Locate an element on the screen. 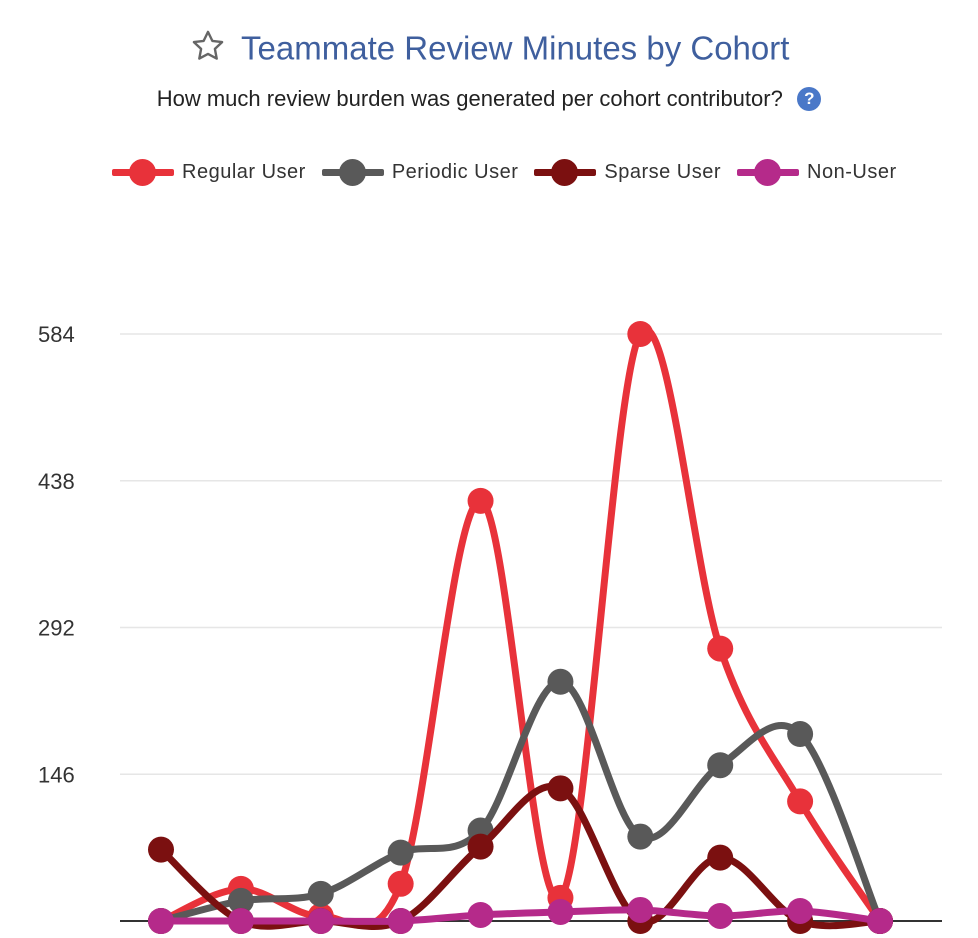  legend-item-sparse-user: Sparse User is located at coordinates (627, 172).